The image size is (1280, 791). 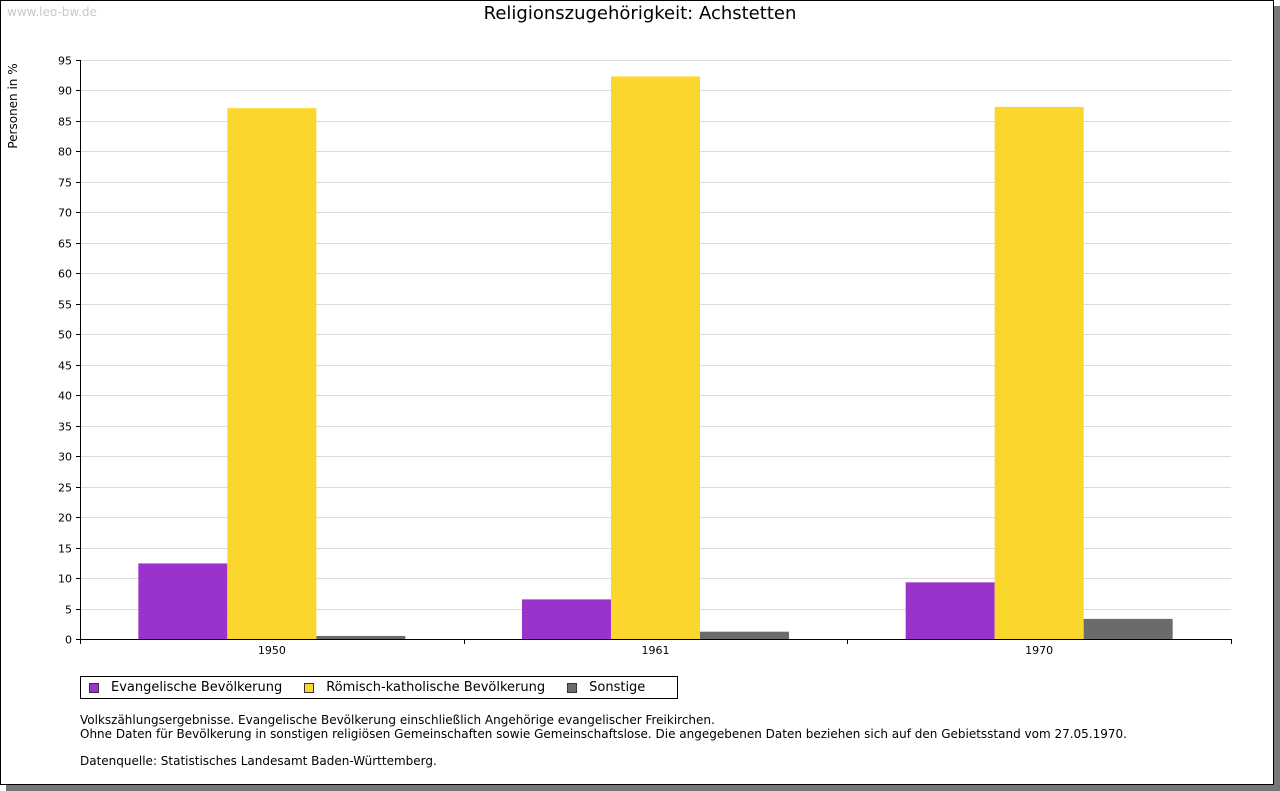 What do you see at coordinates (65, 488) in the screenshot?
I see `y-tick-label: 25` at bounding box center [65, 488].